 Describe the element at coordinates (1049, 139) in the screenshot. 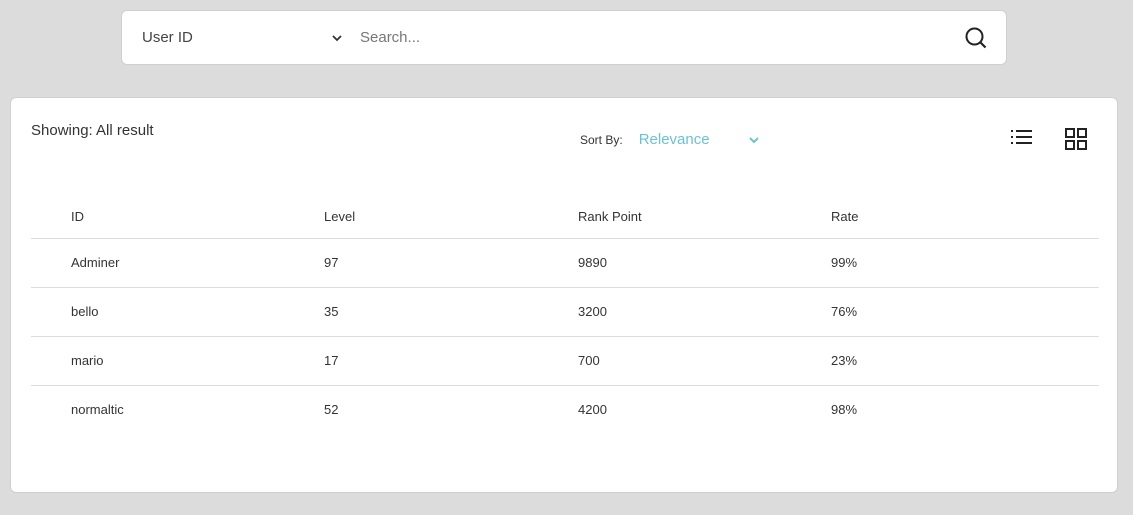

I see `view-toggle` at that location.